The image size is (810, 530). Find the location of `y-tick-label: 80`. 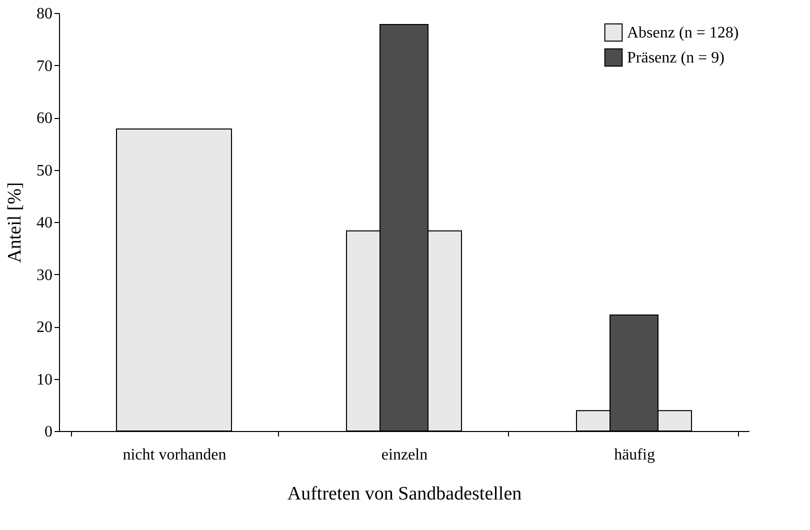

y-tick-label: 80 is located at coordinates (44, 14).